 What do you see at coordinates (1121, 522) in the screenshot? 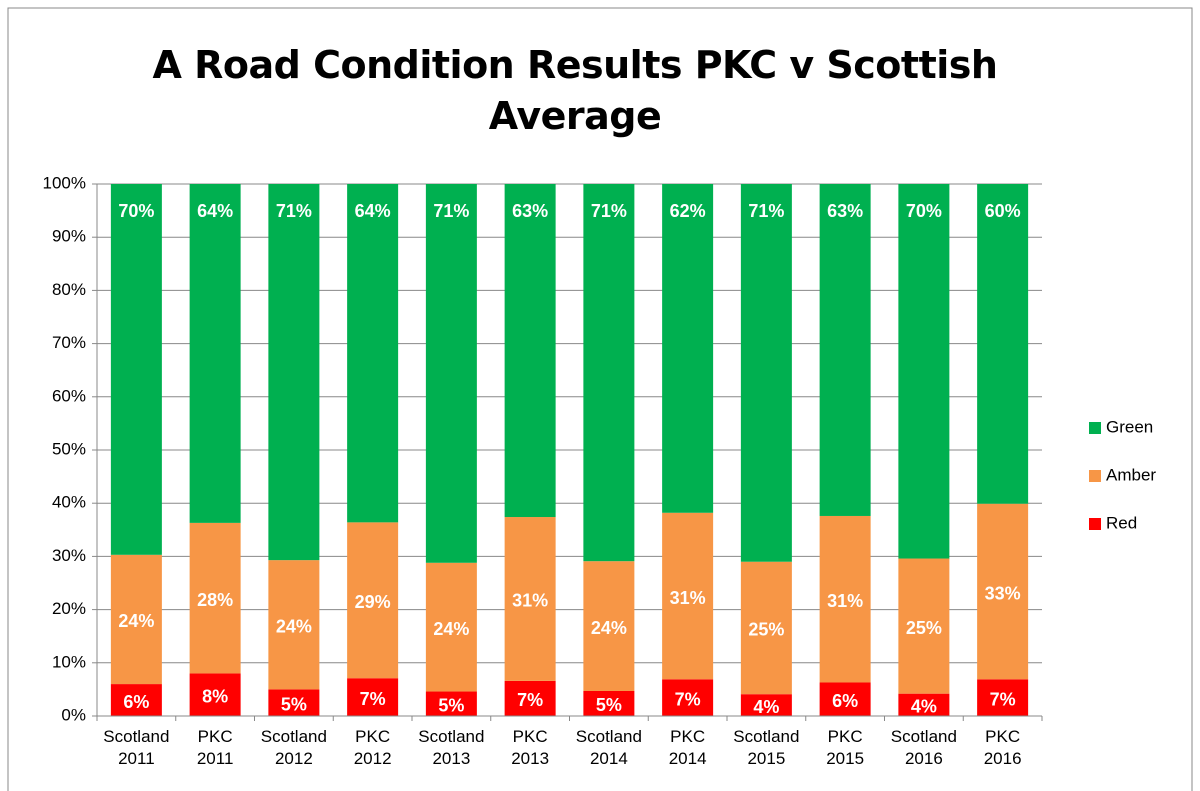
I see `legend-label: Red` at bounding box center [1121, 522].